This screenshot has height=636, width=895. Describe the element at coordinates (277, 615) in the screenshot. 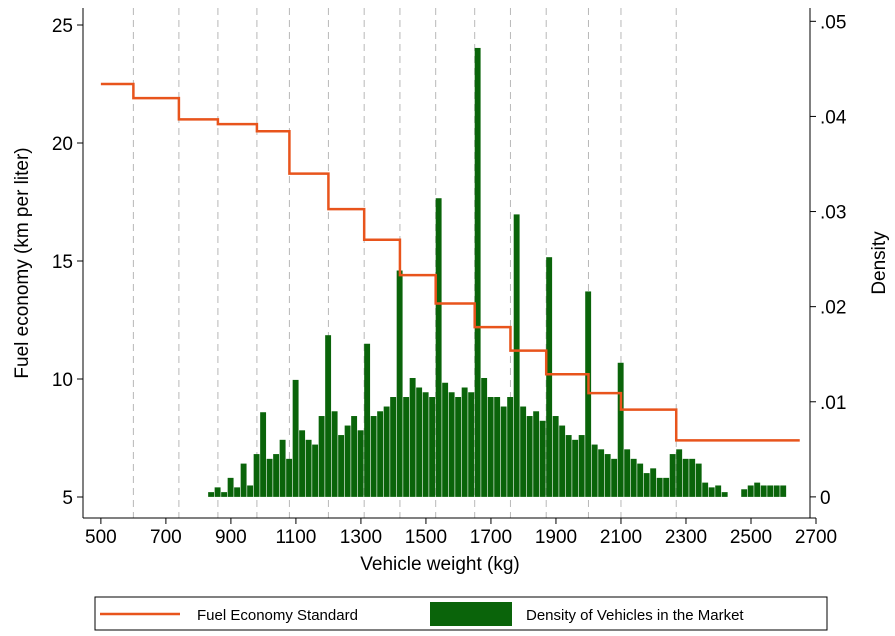

I see `legend-label: Fuel Economy Standard` at that location.